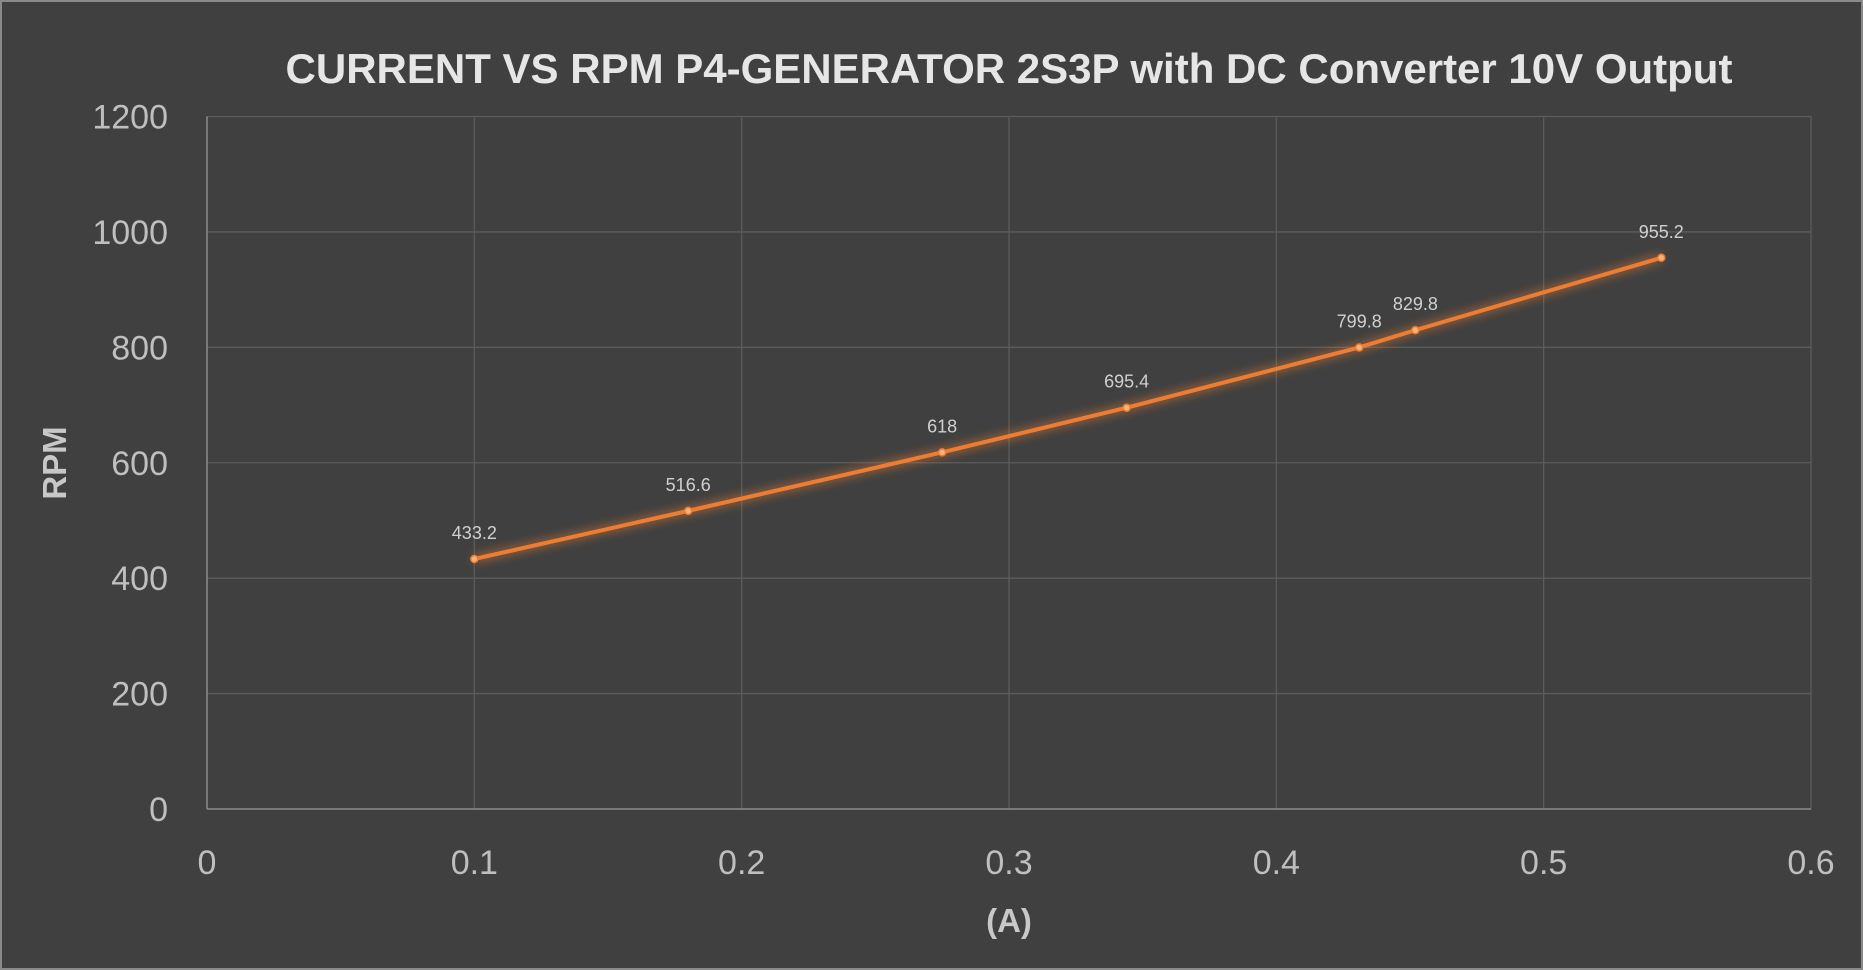  Describe the element at coordinates (942, 426) in the screenshot. I see `data-label: 618` at that location.